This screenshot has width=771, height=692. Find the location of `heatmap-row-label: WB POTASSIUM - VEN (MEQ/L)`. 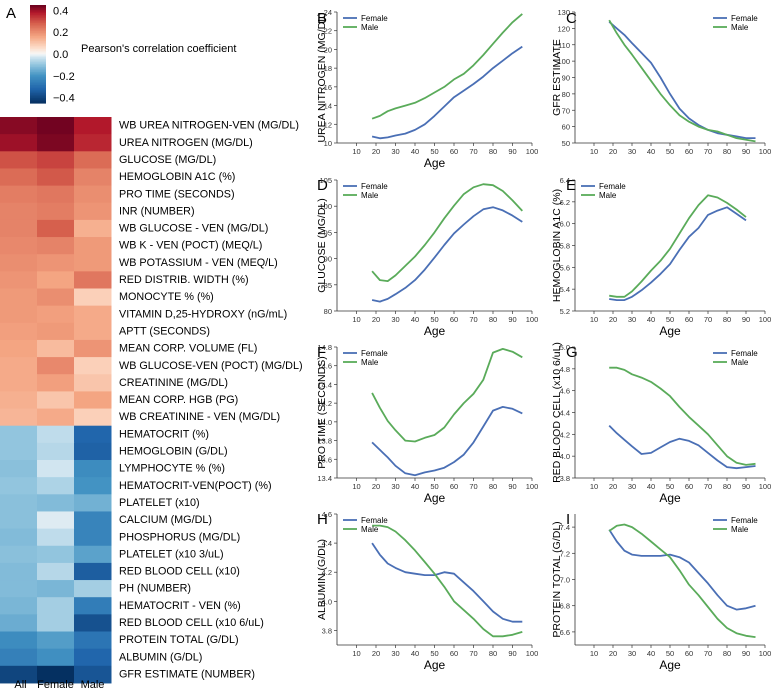

heatmap-row-label: WB POTASSIUM - VEN (MEQ/L) is located at coordinates (198, 263).